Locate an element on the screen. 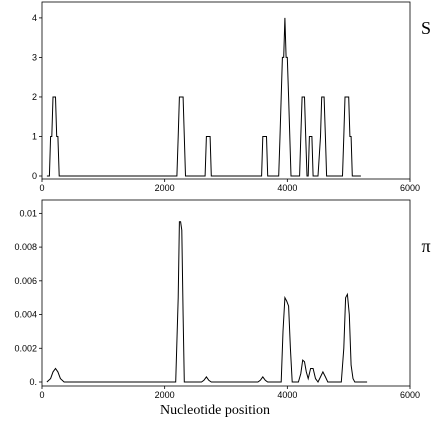 The height and width of the screenshot is (422, 440). x-axis-title: Nucleotide position is located at coordinates (215, 410).